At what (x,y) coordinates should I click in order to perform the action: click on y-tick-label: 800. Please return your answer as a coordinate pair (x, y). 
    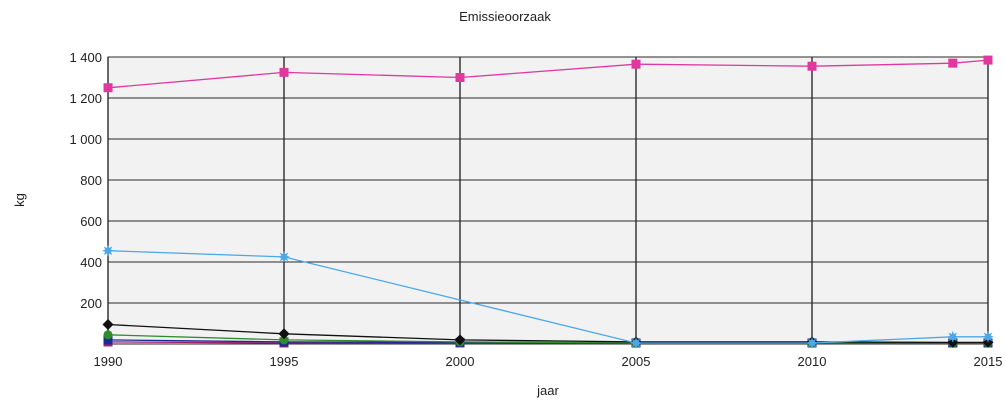
    Looking at the image, I should click on (91, 180).